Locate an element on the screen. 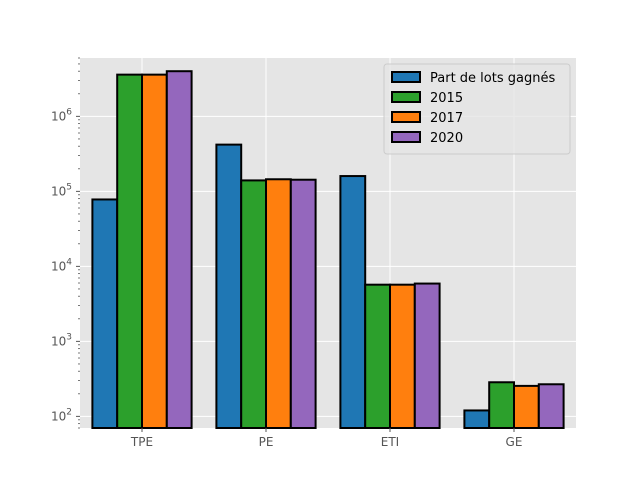  y-minor-ticks is located at coordinates (79, 243).